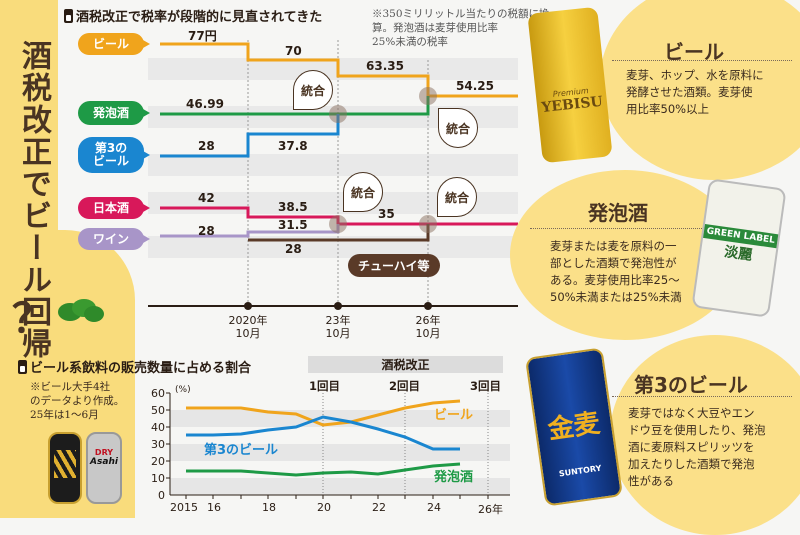 The height and width of the screenshot is (535, 800). What do you see at coordinates (158, 444) in the screenshot?
I see `y-tick-30: 30` at bounding box center [158, 444].